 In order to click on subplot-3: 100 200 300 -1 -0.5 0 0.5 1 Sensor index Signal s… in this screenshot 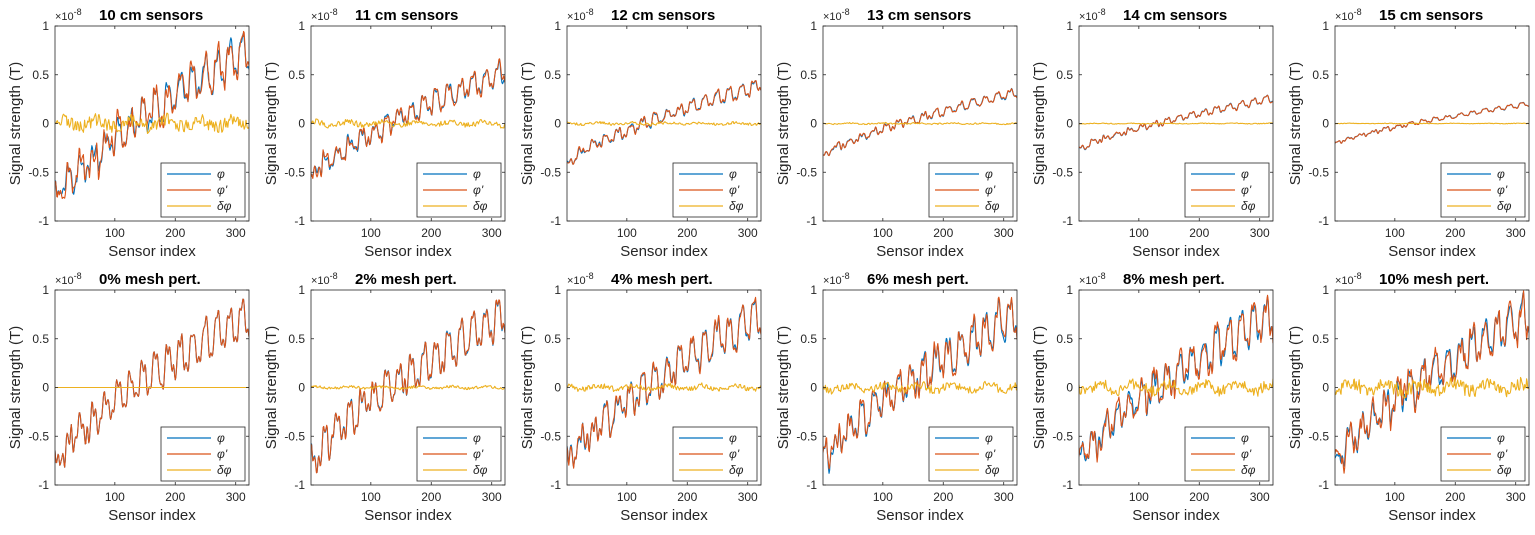, I will do `click(640, 133)`.